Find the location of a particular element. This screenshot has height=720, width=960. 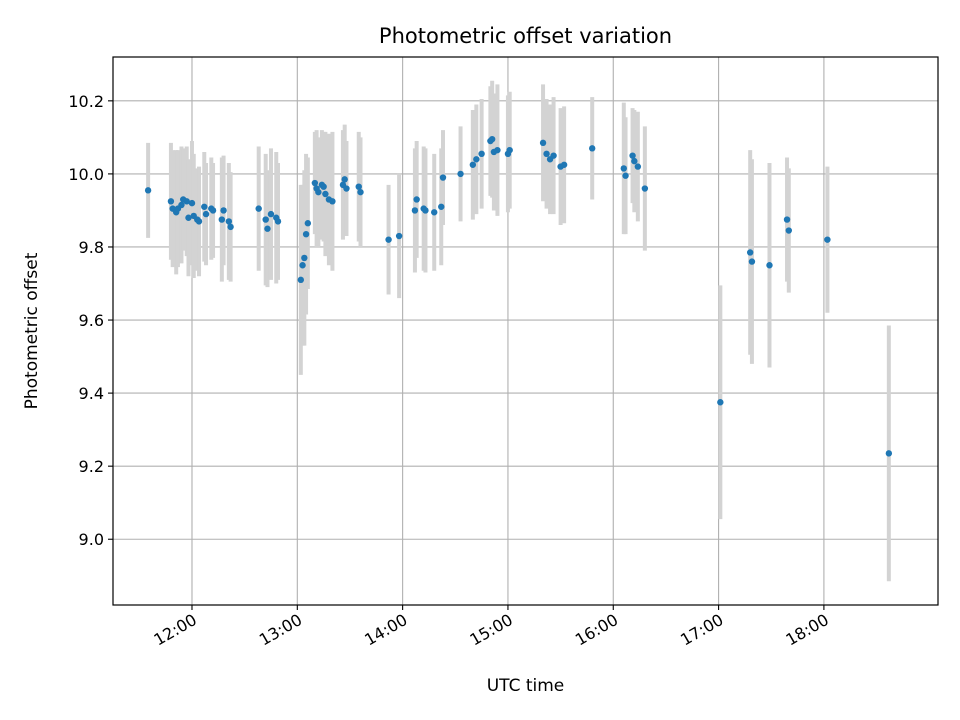

y-axis-label: Photometric offset is located at coordinates (32, 330).